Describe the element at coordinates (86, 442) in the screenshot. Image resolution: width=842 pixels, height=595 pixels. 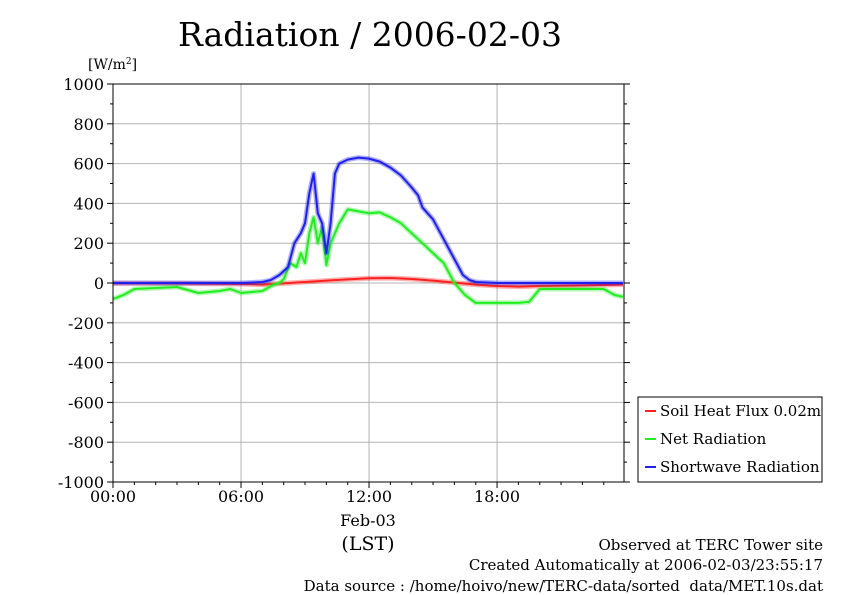
I see `y-tick-label: -800` at that location.